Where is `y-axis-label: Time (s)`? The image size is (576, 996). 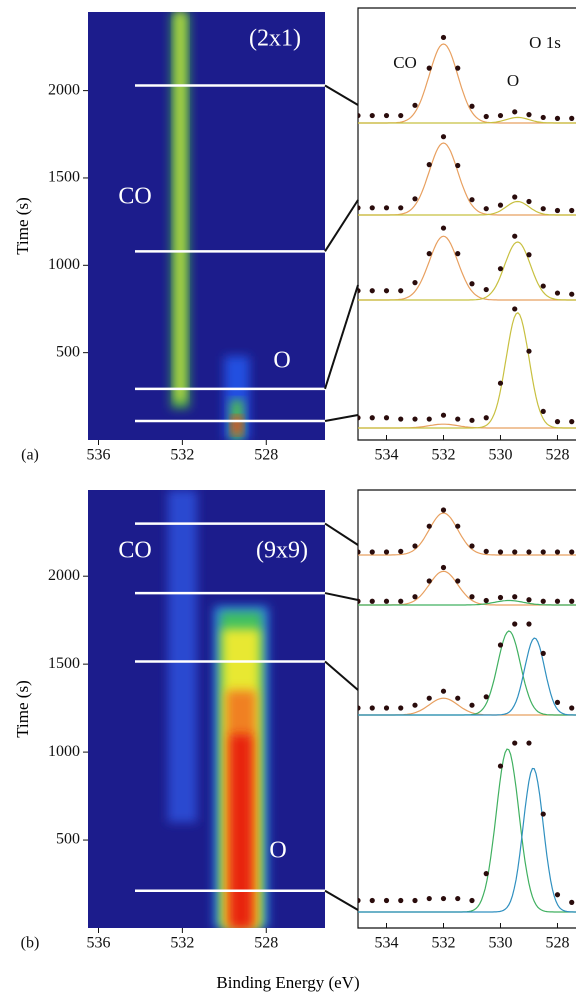
y-axis-label: Time (s) is located at coordinates (22, 708).